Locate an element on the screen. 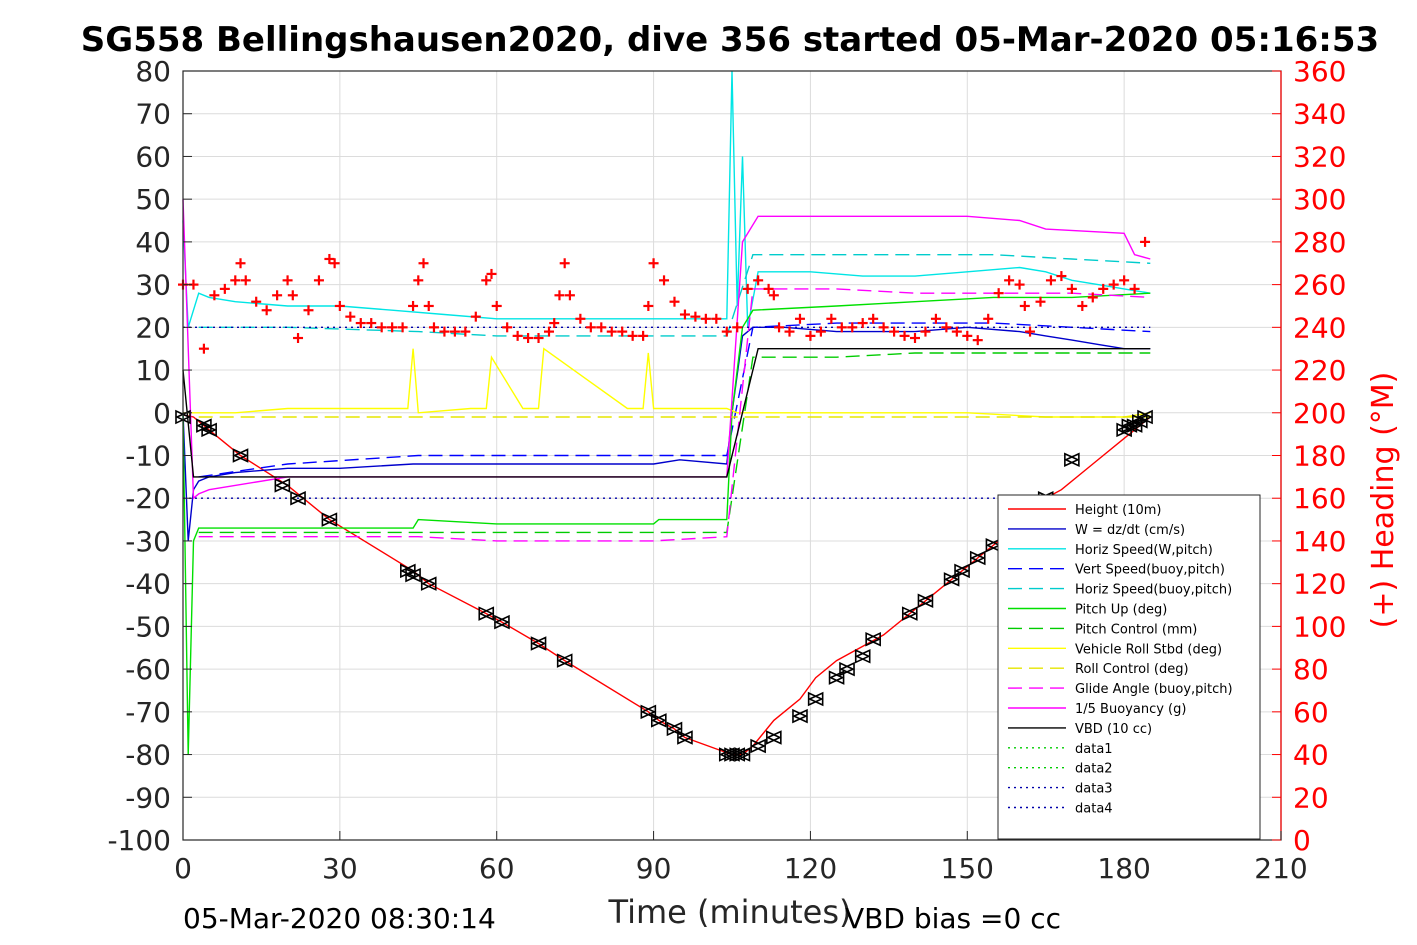  legend-box is located at coordinates (1129, 667).